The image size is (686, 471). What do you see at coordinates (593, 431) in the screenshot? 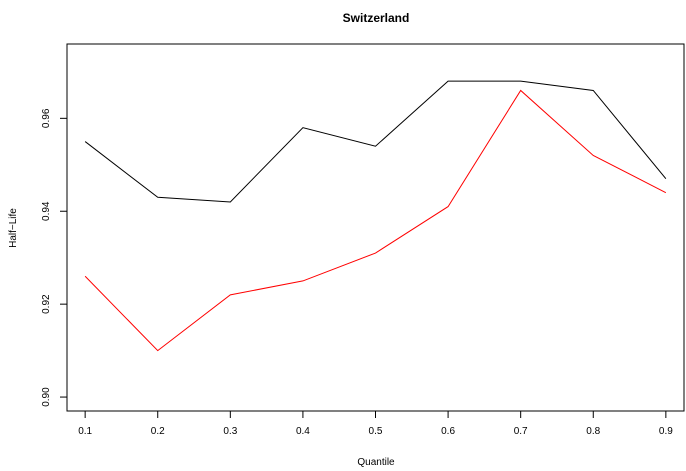
I see `x-tick-label: 0.8` at bounding box center [593, 431].